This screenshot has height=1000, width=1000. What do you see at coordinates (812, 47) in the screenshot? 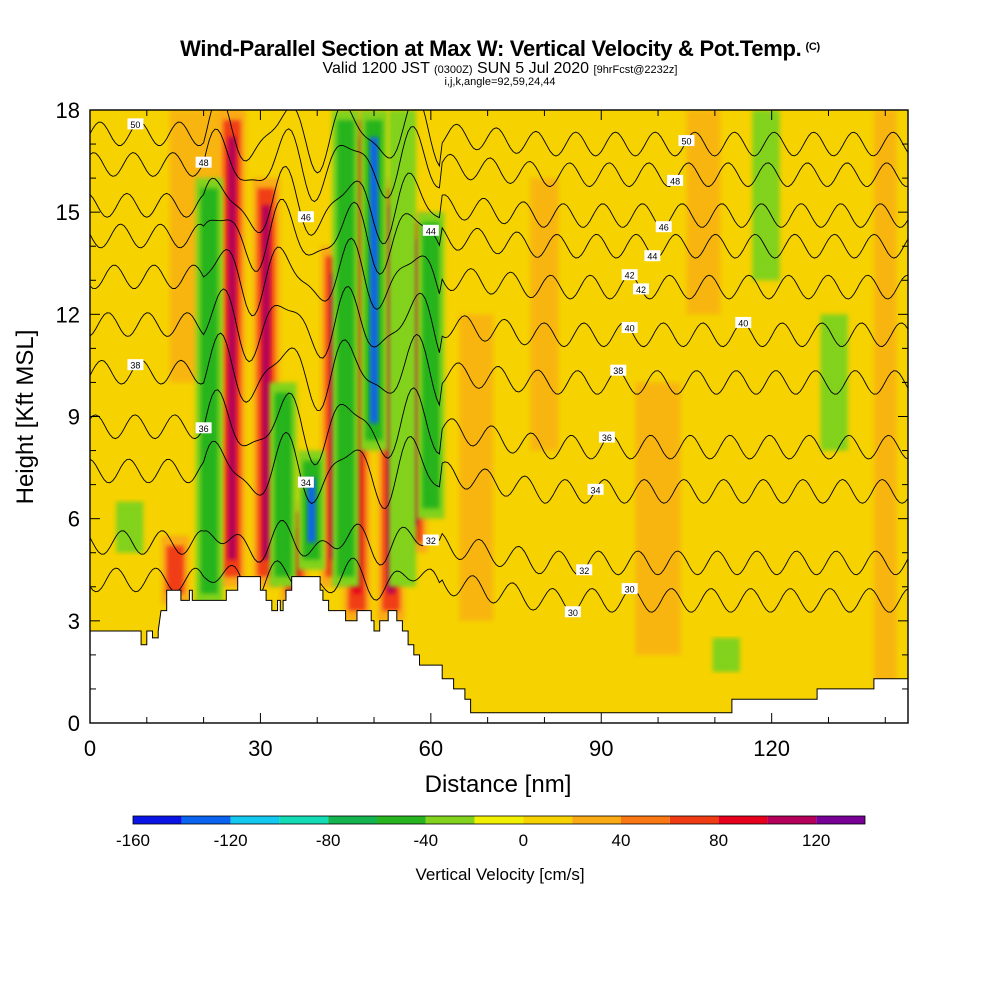
I see `copyright-mark: (C)` at bounding box center [812, 47].